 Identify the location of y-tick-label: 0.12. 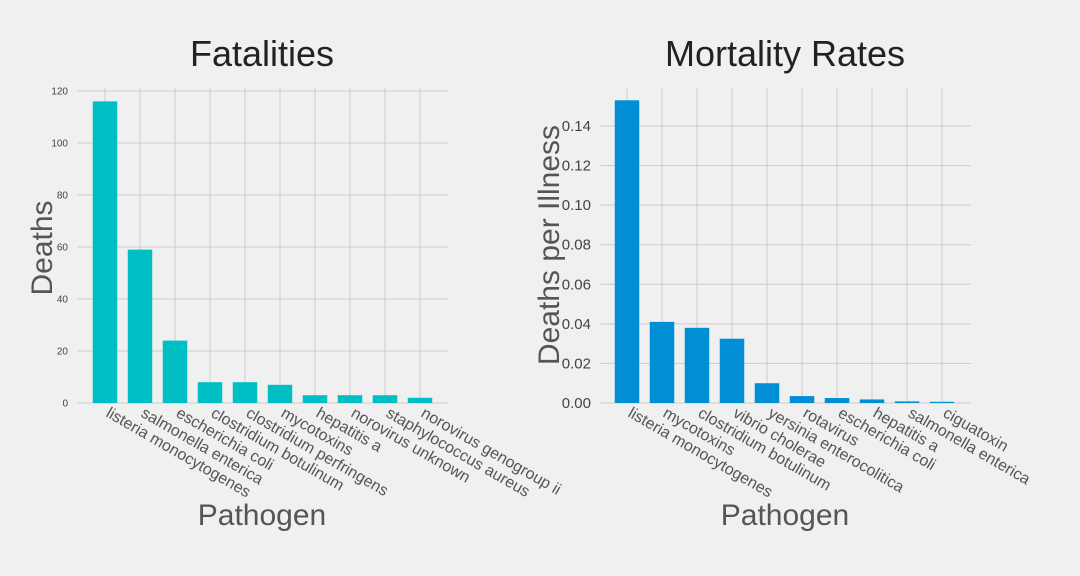
(576, 166).